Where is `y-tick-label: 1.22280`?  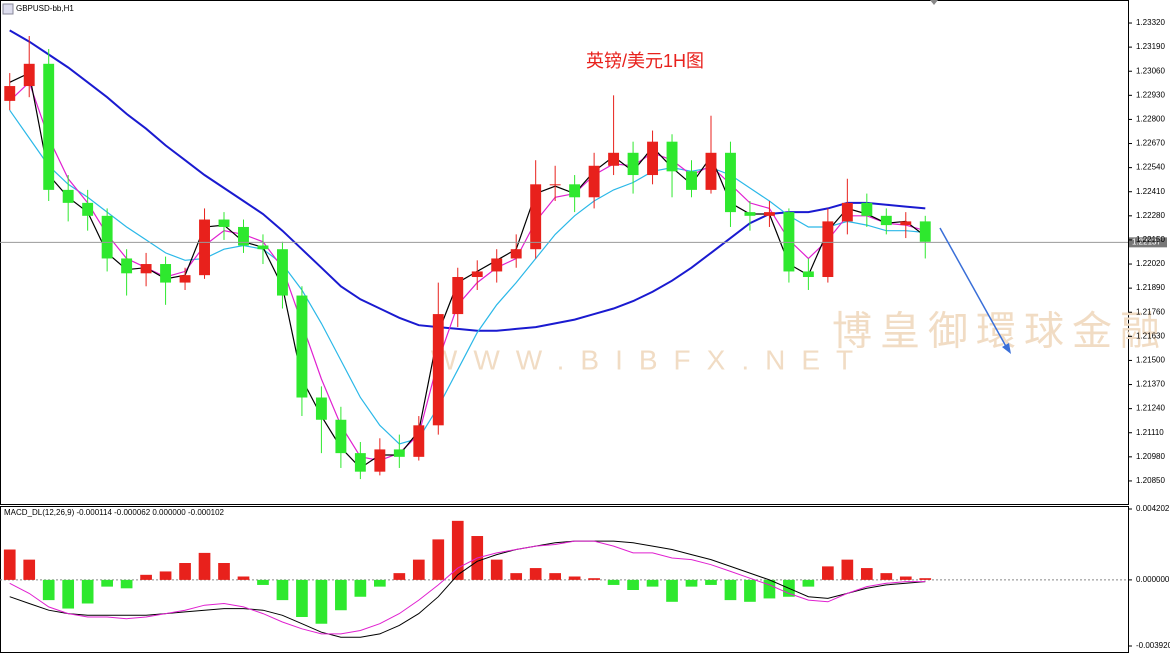 y-tick-label: 1.22280 is located at coordinates (1150, 215).